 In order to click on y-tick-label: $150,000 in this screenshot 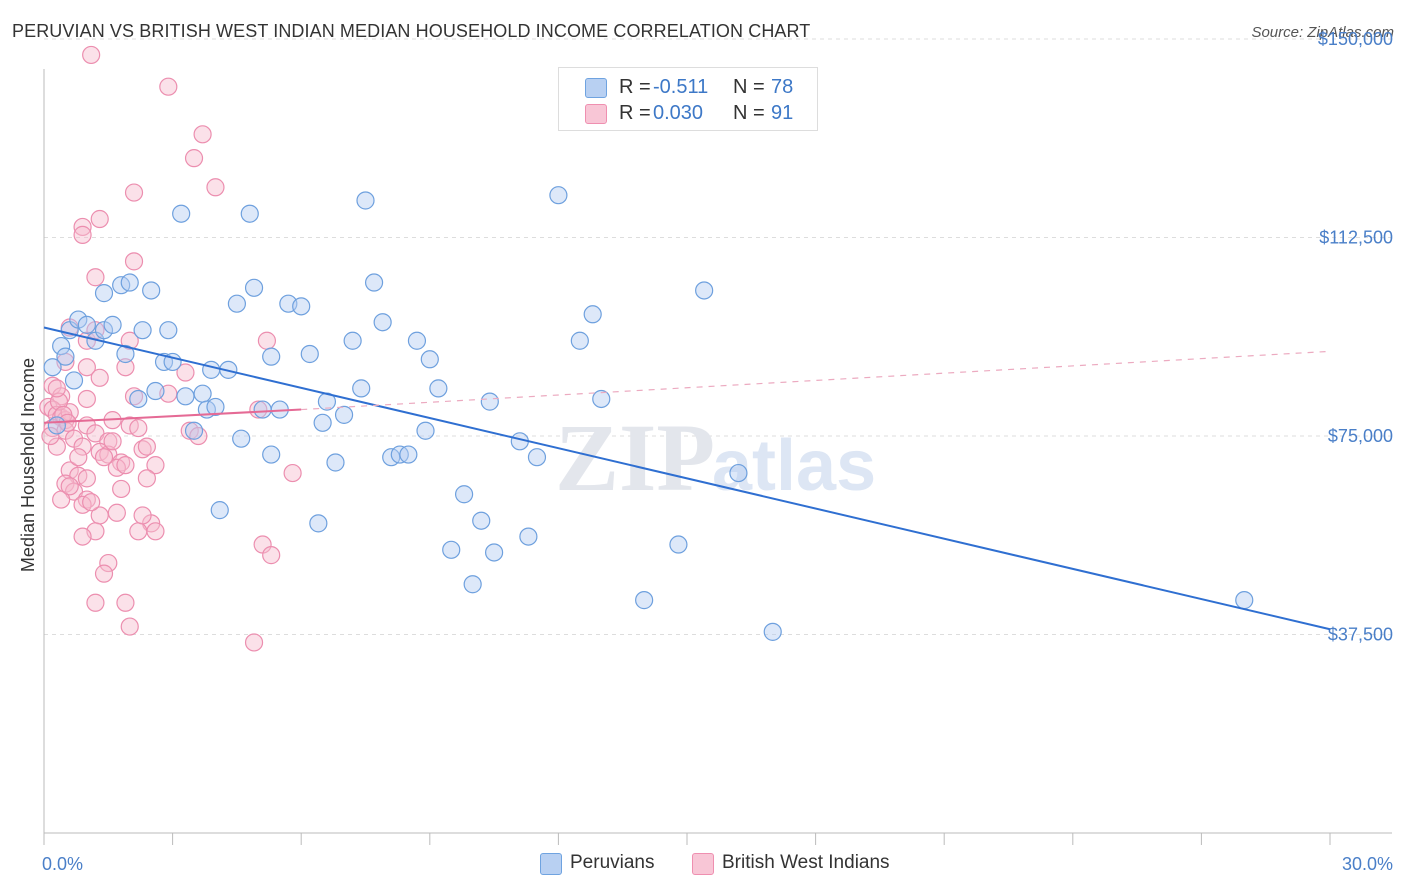, I will do `click(1355, 39)`.